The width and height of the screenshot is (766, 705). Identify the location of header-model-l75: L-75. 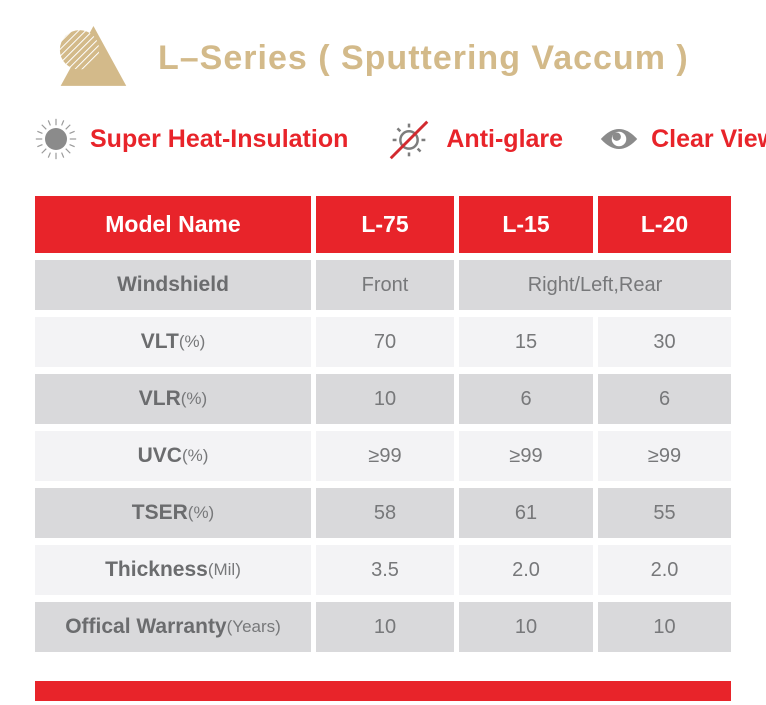
(385, 224).